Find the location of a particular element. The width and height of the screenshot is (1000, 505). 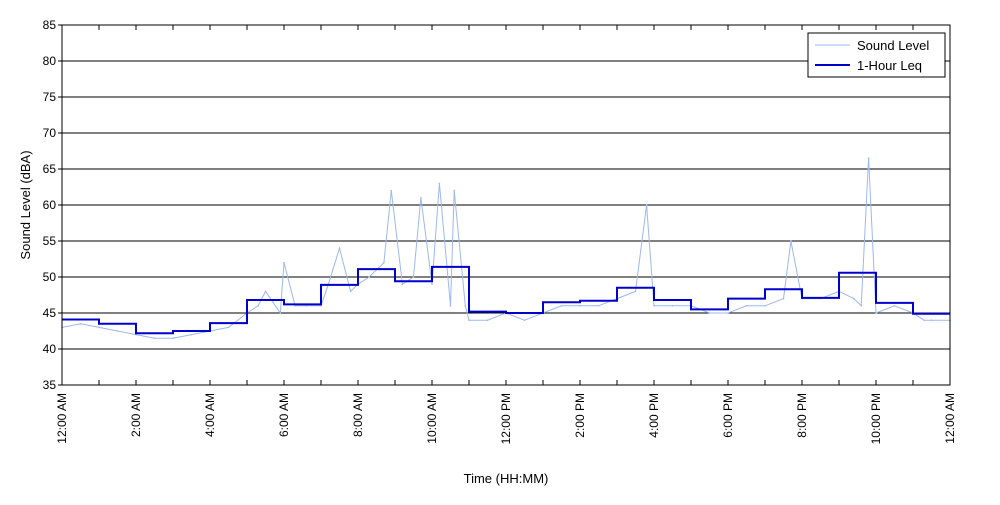

legend-label-sound-level: Sound Level is located at coordinates (893, 45).